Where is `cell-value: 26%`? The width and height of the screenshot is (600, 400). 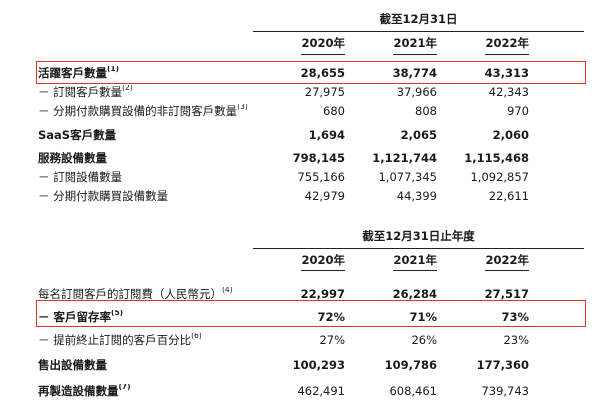
cell-value: 26% is located at coordinates (424, 339).